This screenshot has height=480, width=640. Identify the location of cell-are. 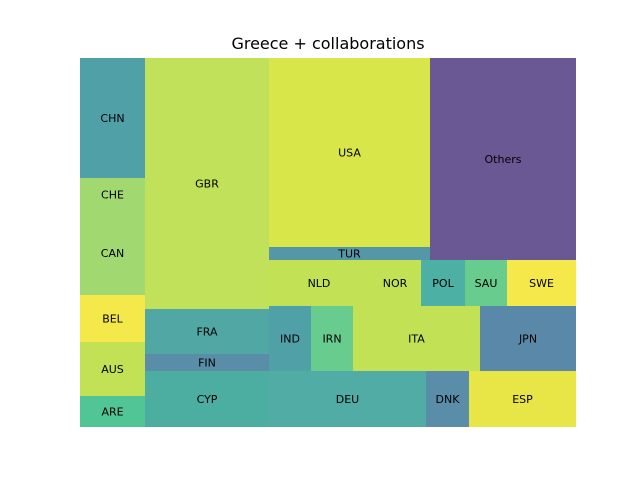
(112, 411).